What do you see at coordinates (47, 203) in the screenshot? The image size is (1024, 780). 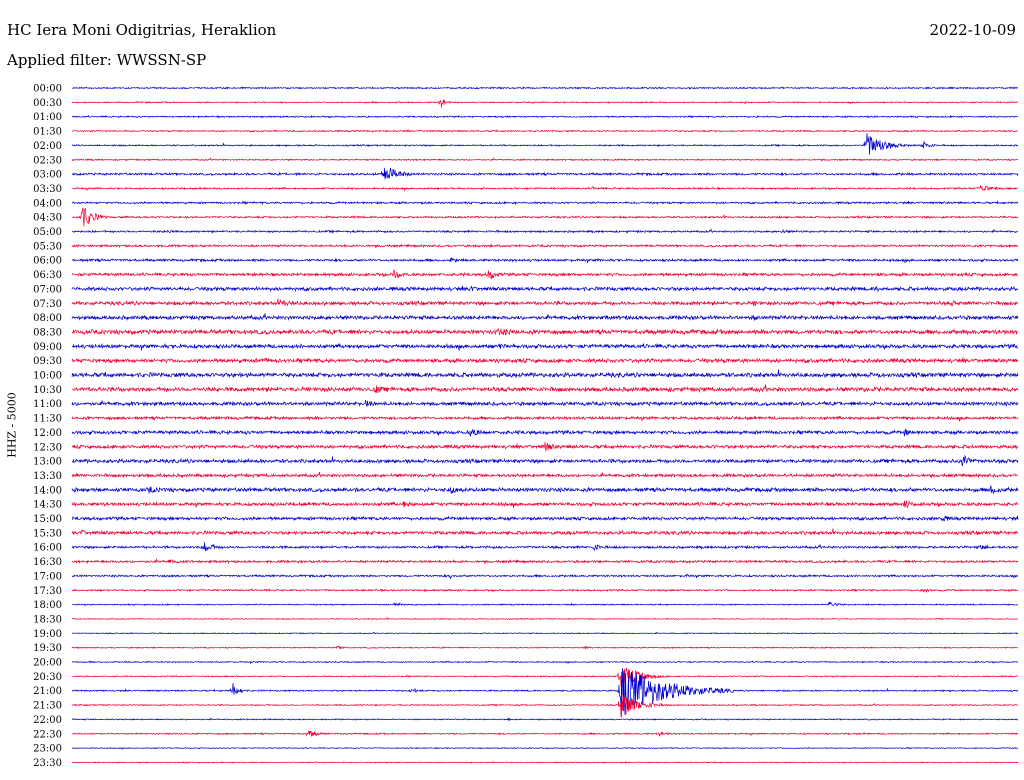 I see `time-tick-label: 04:00` at bounding box center [47, 203].